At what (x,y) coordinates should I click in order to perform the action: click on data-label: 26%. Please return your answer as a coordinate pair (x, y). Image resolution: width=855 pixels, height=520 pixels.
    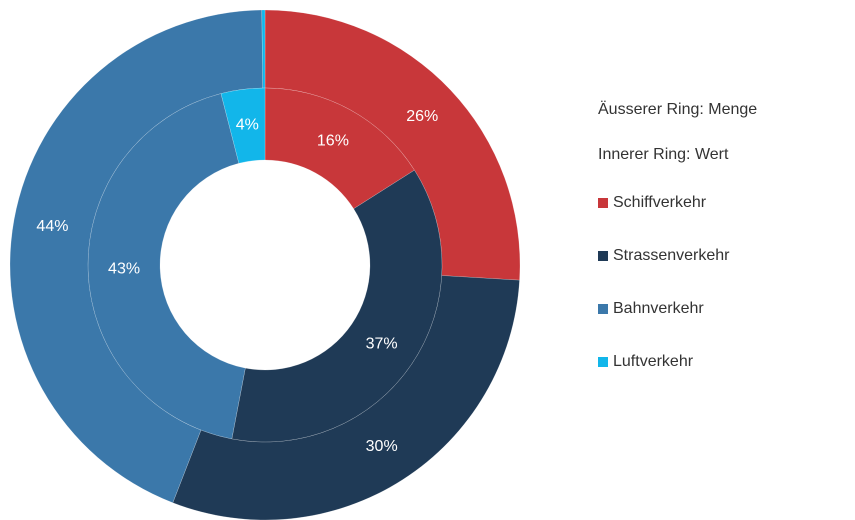
    Looking at the image, I should click on (422, 116).